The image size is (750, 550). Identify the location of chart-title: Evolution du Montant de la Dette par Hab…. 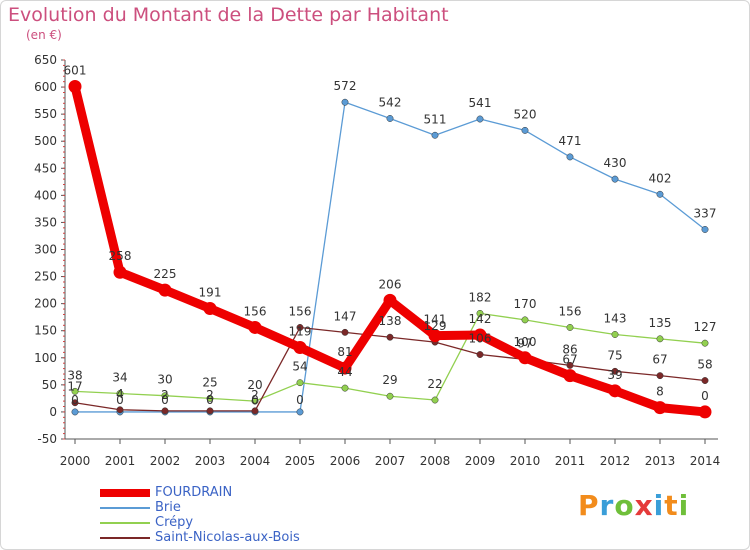
(228, 15).